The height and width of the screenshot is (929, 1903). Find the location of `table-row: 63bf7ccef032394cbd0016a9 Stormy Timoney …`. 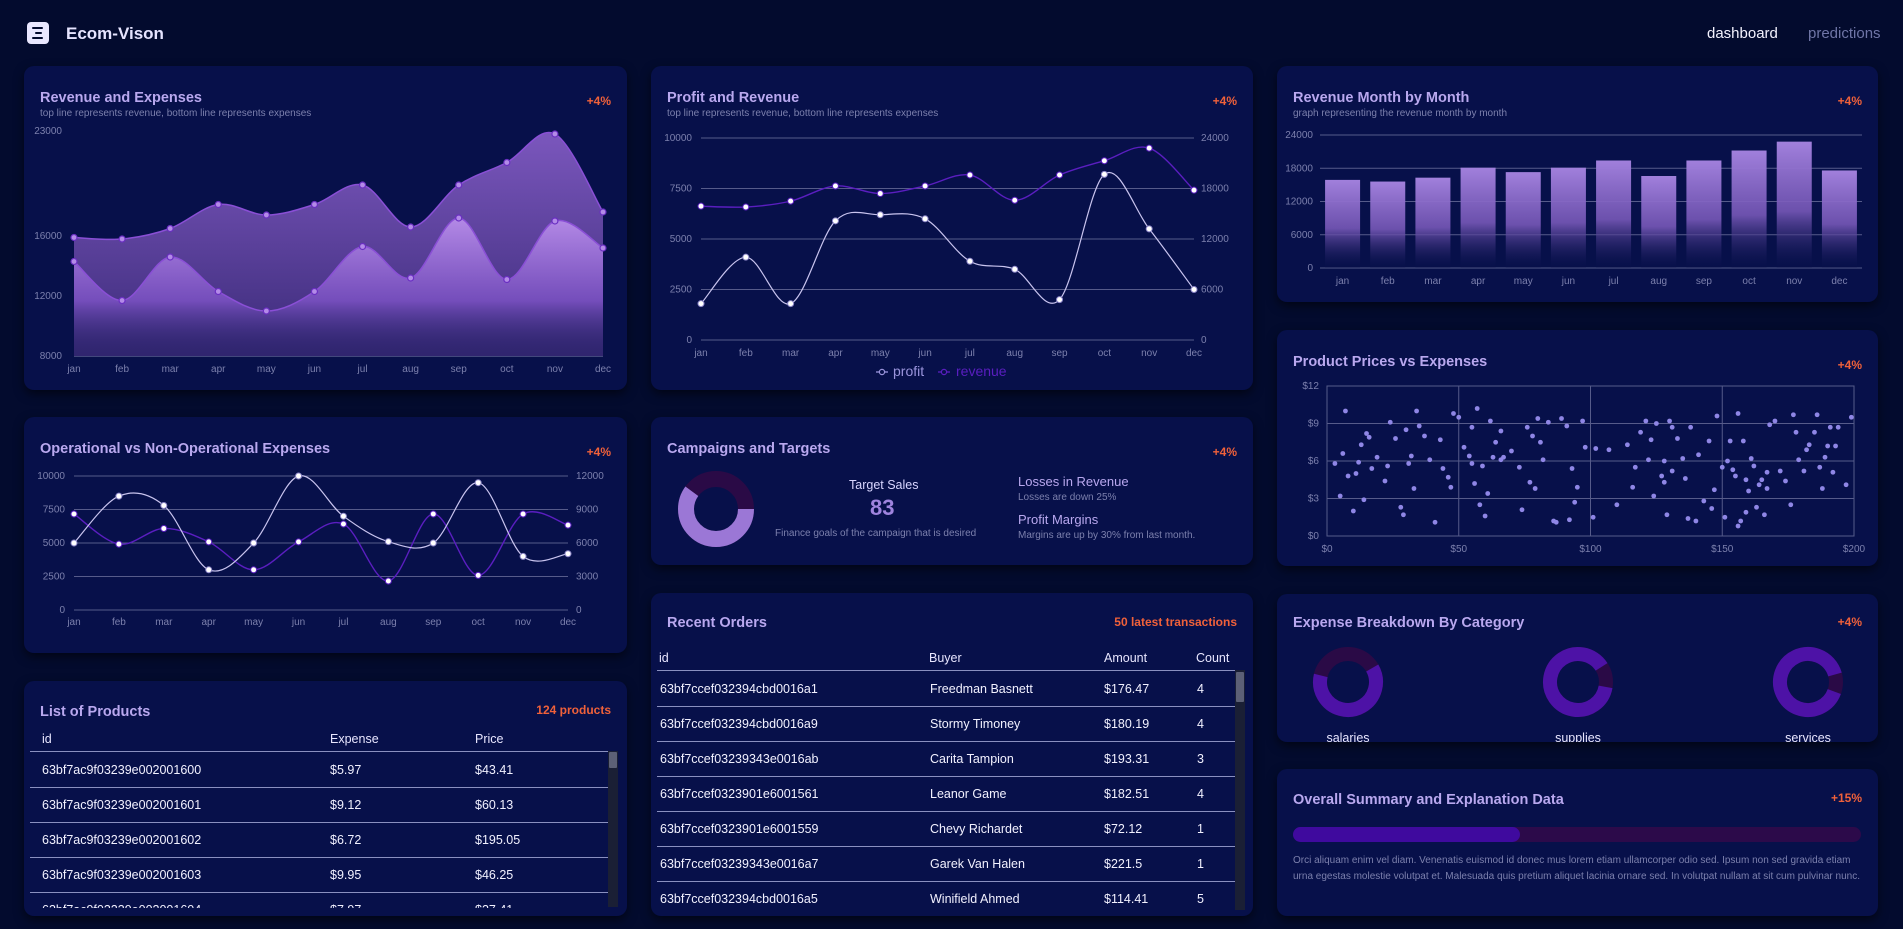

table-row: 63bf7ccef032394cbd0016a9 Stormy Timoney … is located at coordinates (949, 724).